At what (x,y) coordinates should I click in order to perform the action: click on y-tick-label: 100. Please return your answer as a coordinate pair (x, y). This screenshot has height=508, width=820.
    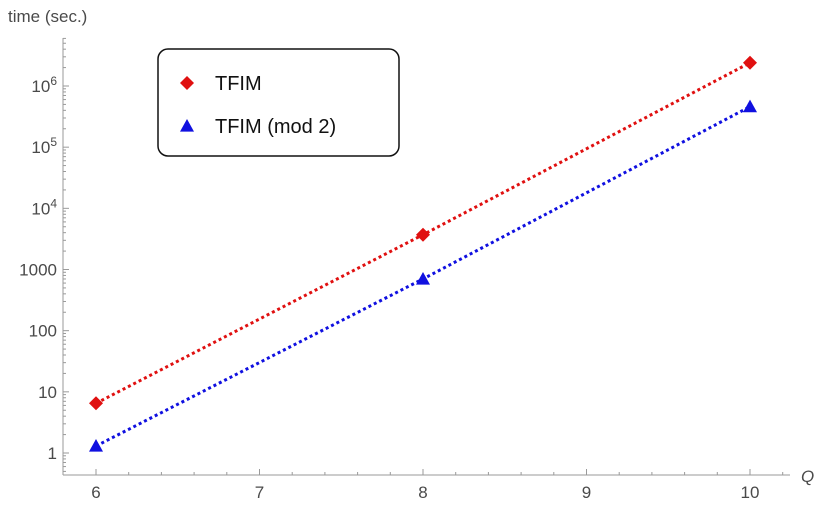
    Looking at the image, I should click on (43, 331).